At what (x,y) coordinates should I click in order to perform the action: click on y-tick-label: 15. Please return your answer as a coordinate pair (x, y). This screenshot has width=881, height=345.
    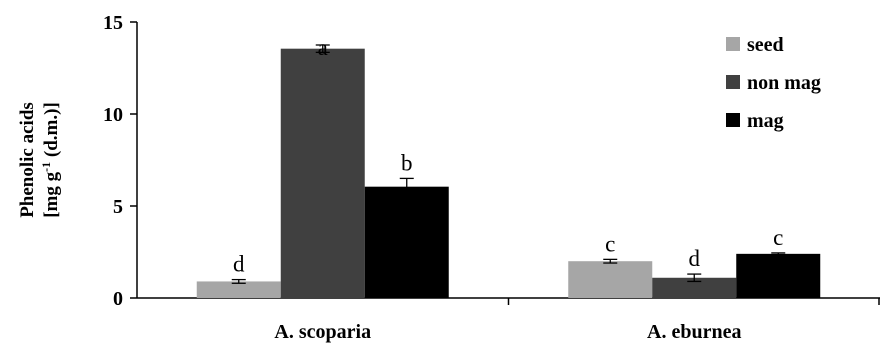
    Looking at the image, I should click on (113, 23).